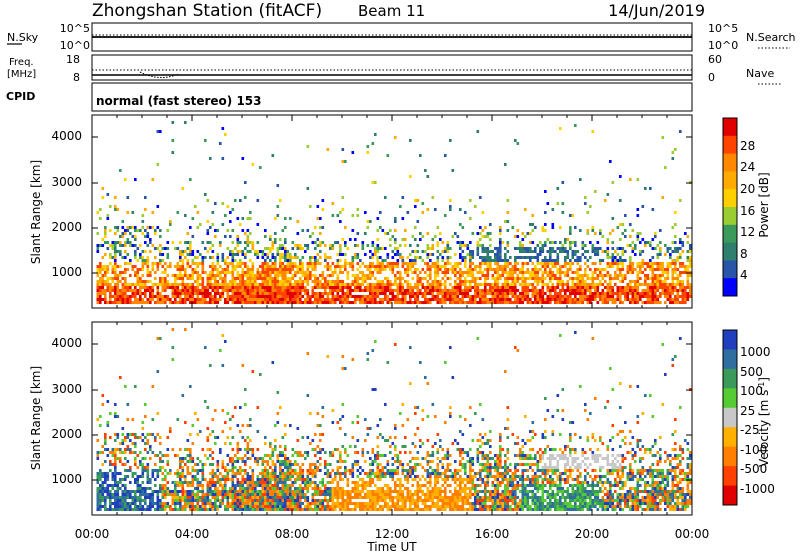 The height and width of the screenshot is (554, 800). Describe the element at coordinates (21, 62) in the screenshot. I see `freq-label-line1: Freq.` at that location.